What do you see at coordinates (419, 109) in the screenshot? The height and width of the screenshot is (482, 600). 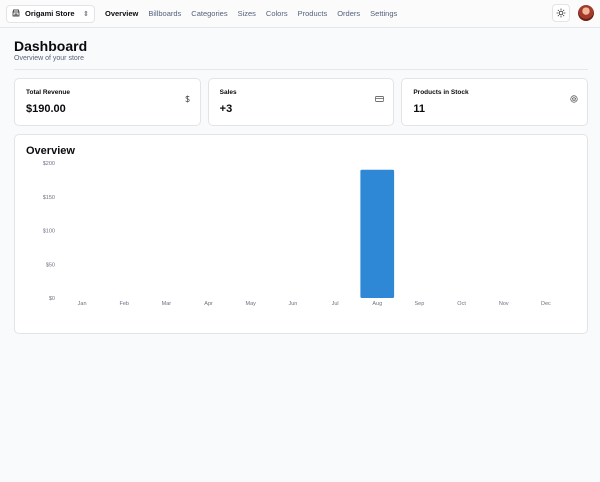 I see `card-value: 11` at bounding box center [419, 109].